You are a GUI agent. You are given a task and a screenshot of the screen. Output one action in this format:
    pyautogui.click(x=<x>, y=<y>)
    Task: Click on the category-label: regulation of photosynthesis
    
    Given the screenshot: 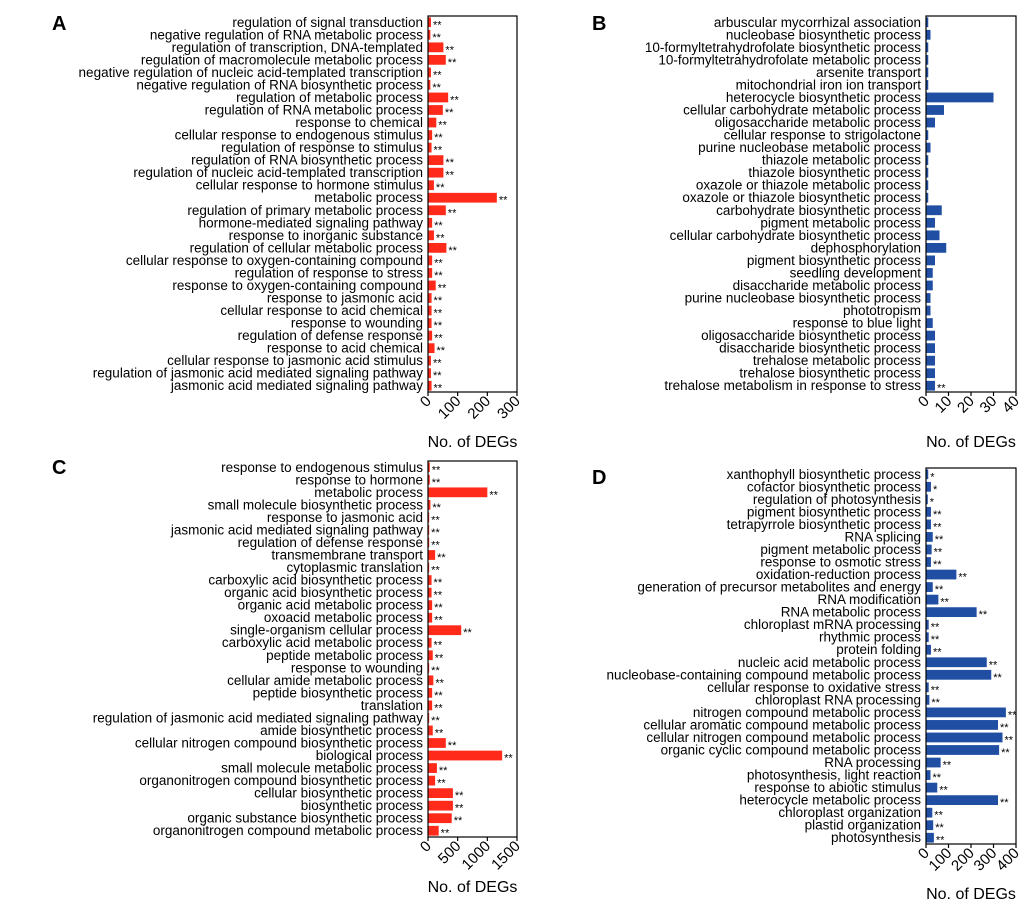 What is the action you would take?
    pyautogui.click(x=837, y=499)
    